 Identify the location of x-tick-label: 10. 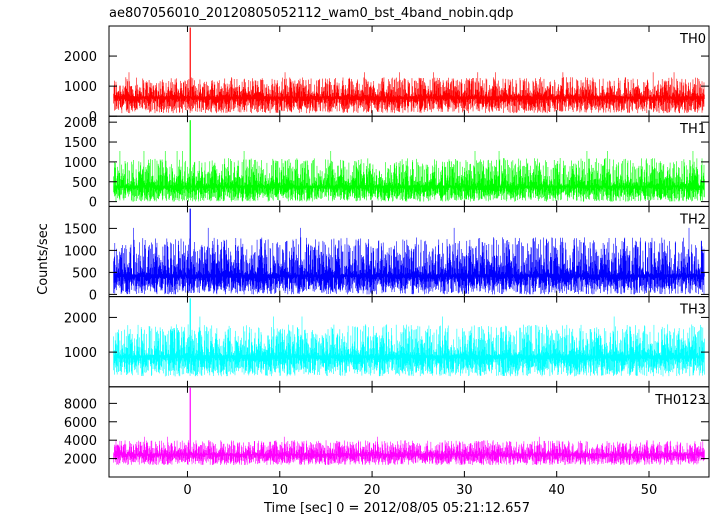
(279, 490).